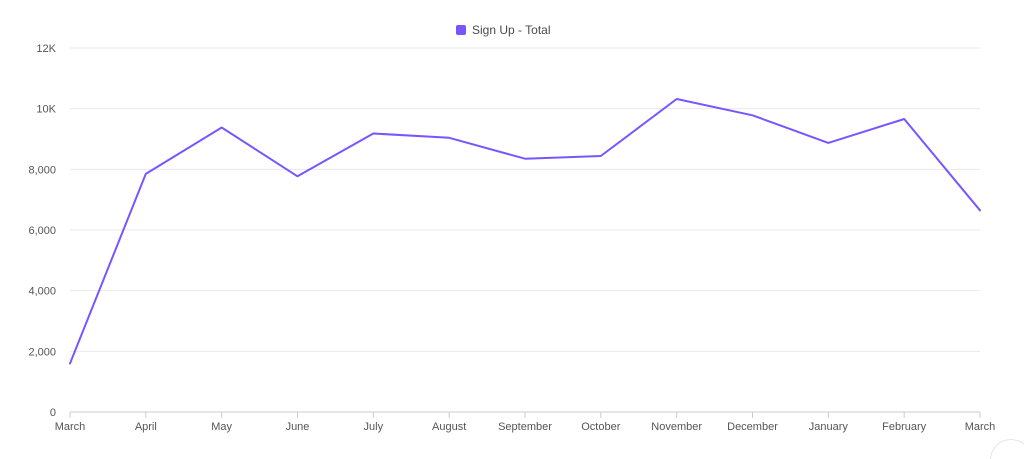 This screenshot has height=459, width=1024. What do you see at coordinates (46, 49) in the screenshot?
I see `y-tick-label: 12K` at bounding box center [46, 49].